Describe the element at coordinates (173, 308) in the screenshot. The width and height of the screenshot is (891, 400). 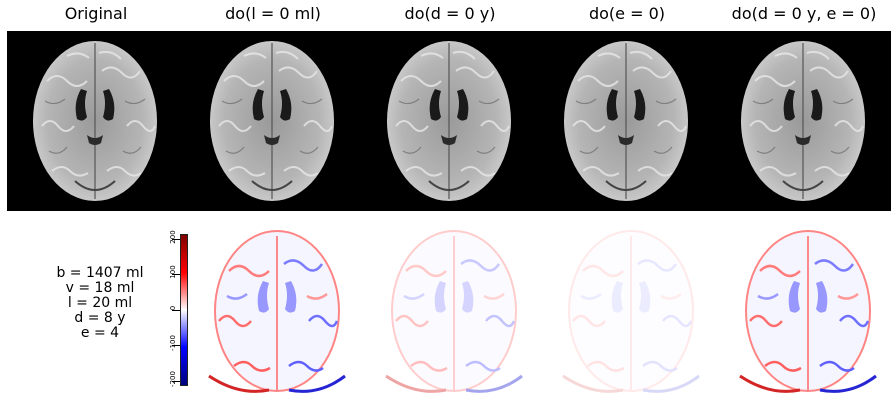
I see `colorbar-tick-label: 0` at that location.